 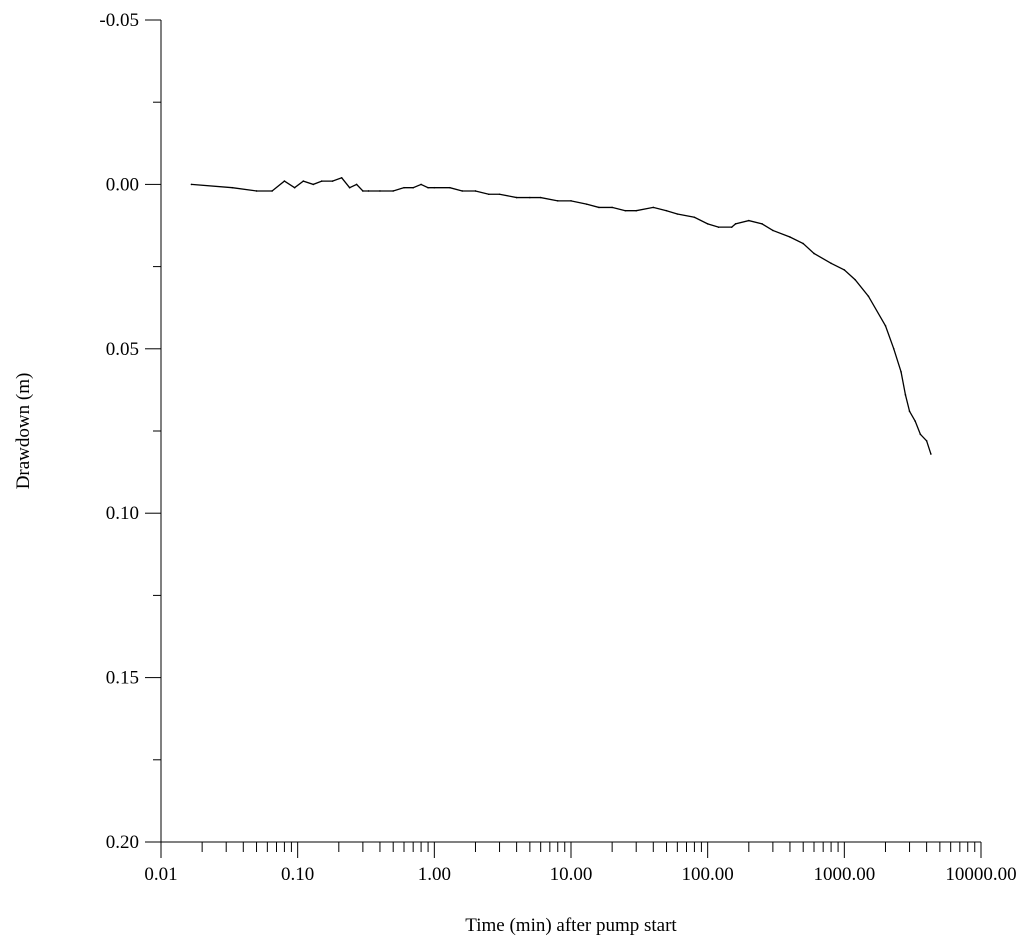 I want to click on x-tick-label: 0.10, so click(x=297, y=874).